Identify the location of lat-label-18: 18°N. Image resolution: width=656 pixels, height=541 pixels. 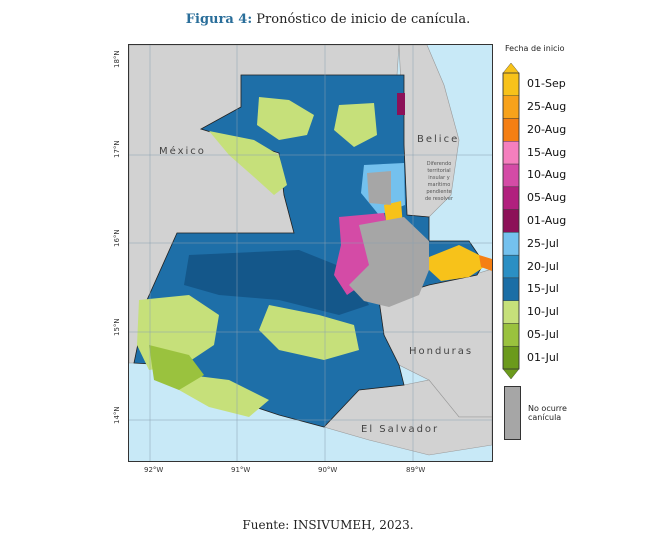
(117, 59).